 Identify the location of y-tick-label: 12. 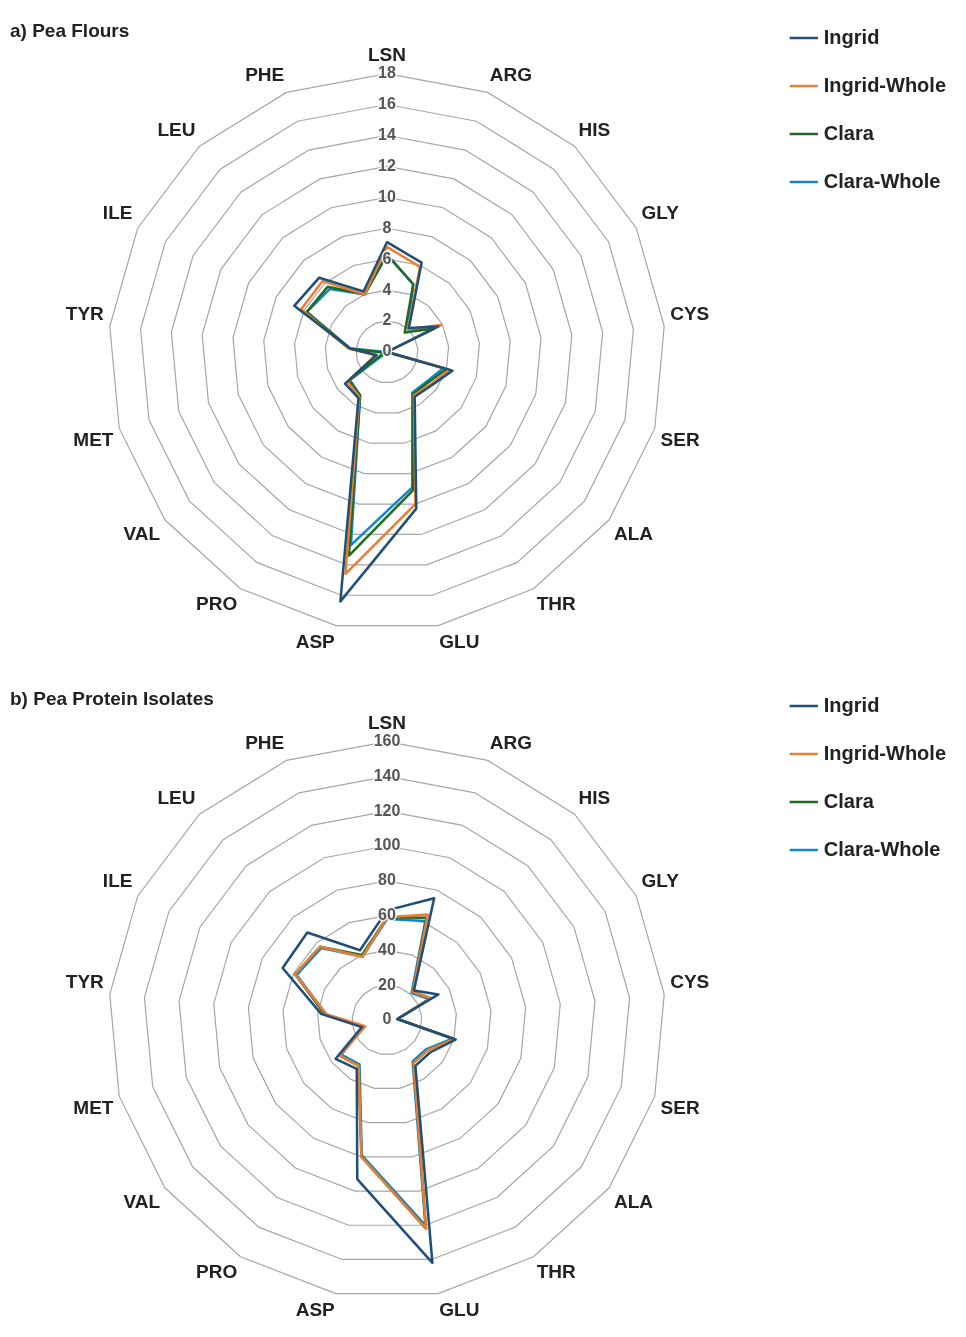
(387, 165).